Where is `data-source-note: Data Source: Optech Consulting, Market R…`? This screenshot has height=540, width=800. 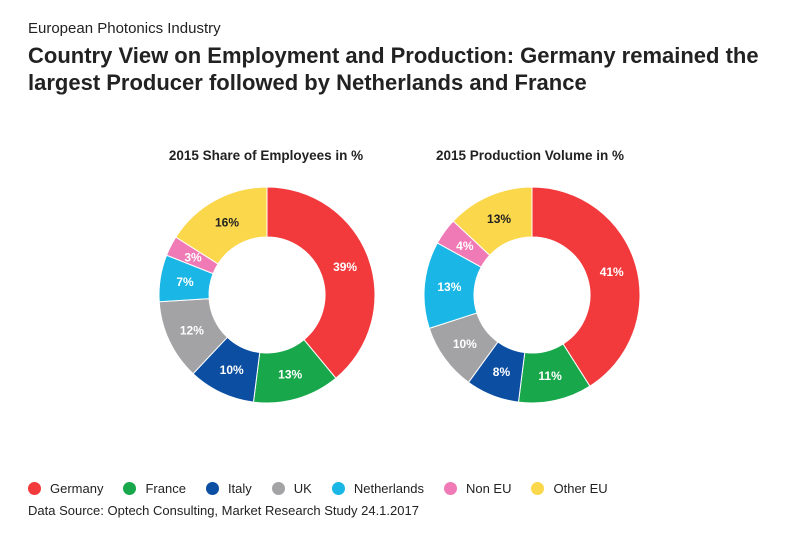 data-source-note: Data Source: Optech Consulting, Market R… is located at coordinates (223, 510).